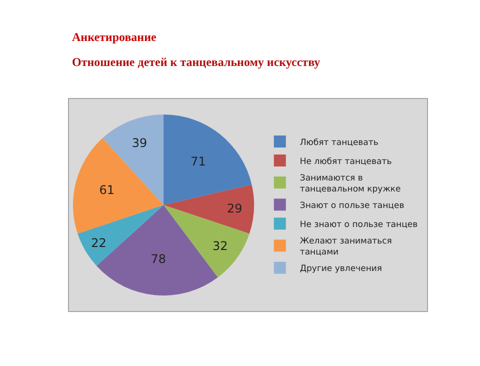 This screenshot has width=480, height=366. What do you see at coordinates (98, 243) in the screenshot?
I see `data-label: 22` at bounding box center [98, 243].